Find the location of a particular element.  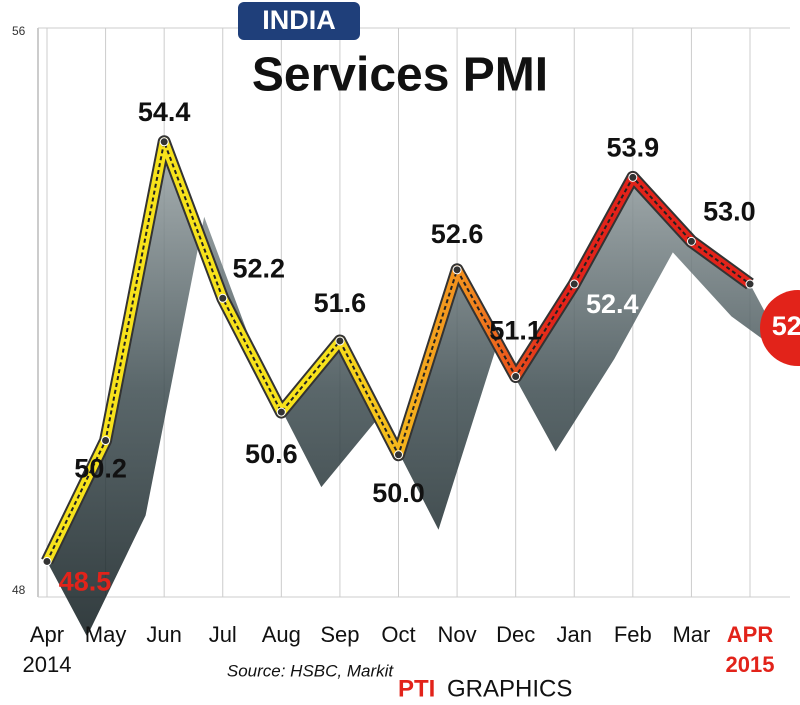

data-label: 51.6 is located at coordinates (340, 303).